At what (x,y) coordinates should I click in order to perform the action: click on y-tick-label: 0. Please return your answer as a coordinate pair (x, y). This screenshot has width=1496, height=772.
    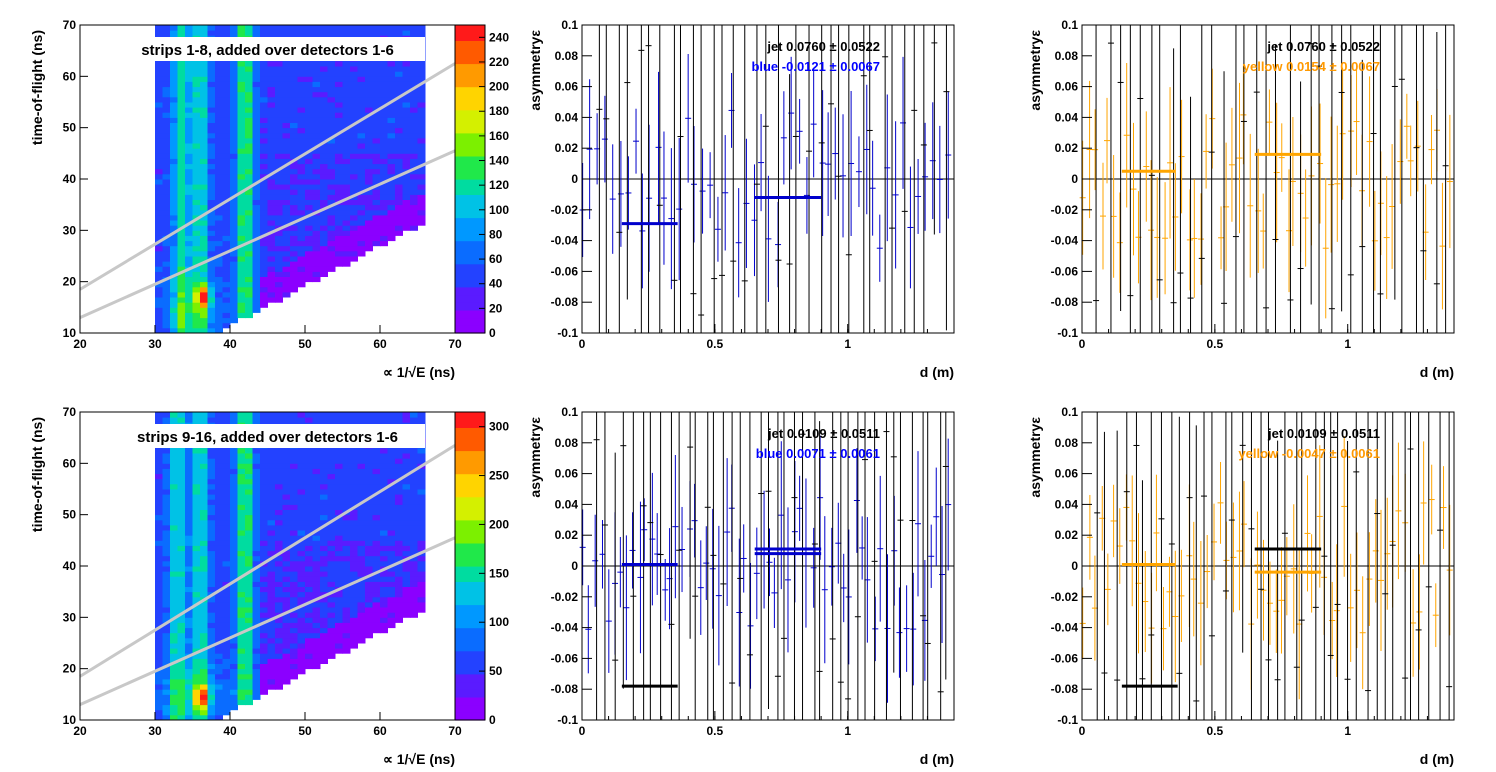
    Looking at the image, I should click on (1074, 566).